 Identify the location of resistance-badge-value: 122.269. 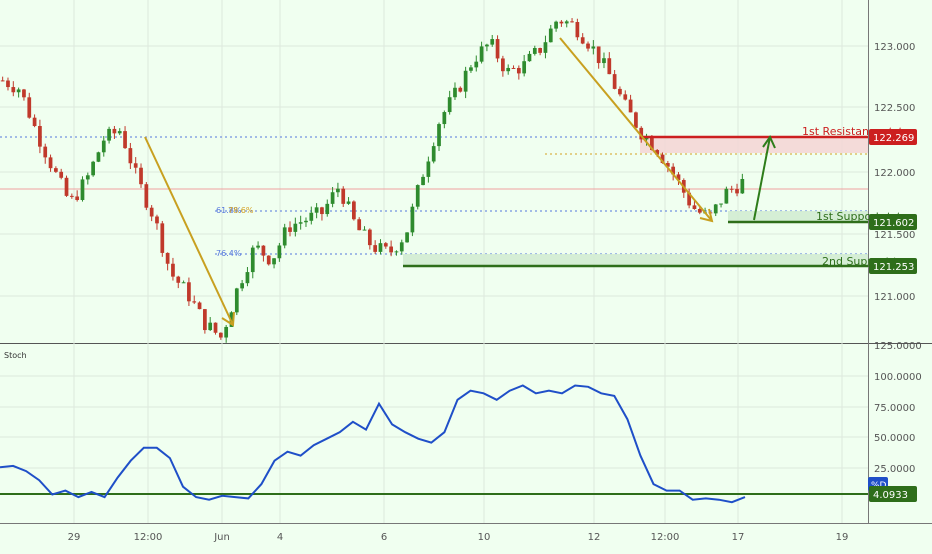
(893, 138).